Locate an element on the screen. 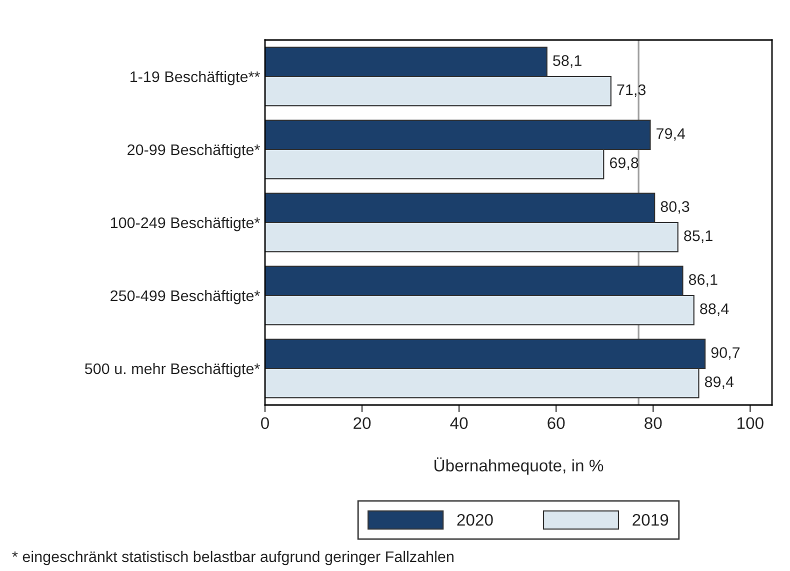 This screenshot has width=790, height=571. y-tick-label: 1-19 Beschäftigte** is located at coordinates (195, 78).